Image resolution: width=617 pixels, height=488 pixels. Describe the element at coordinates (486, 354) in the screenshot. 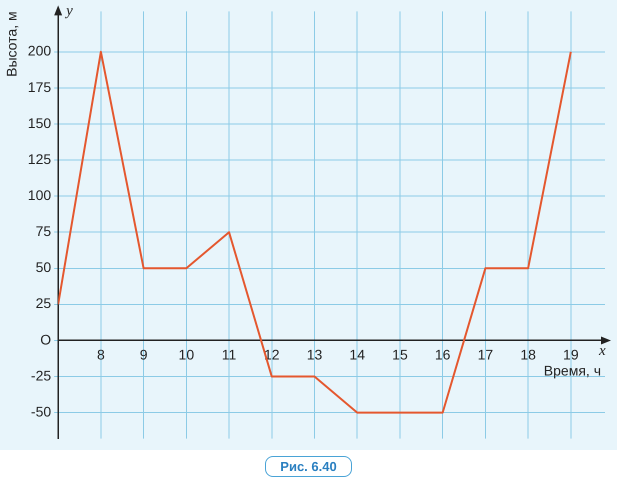

I see `x-tick-label: 17` at that location.